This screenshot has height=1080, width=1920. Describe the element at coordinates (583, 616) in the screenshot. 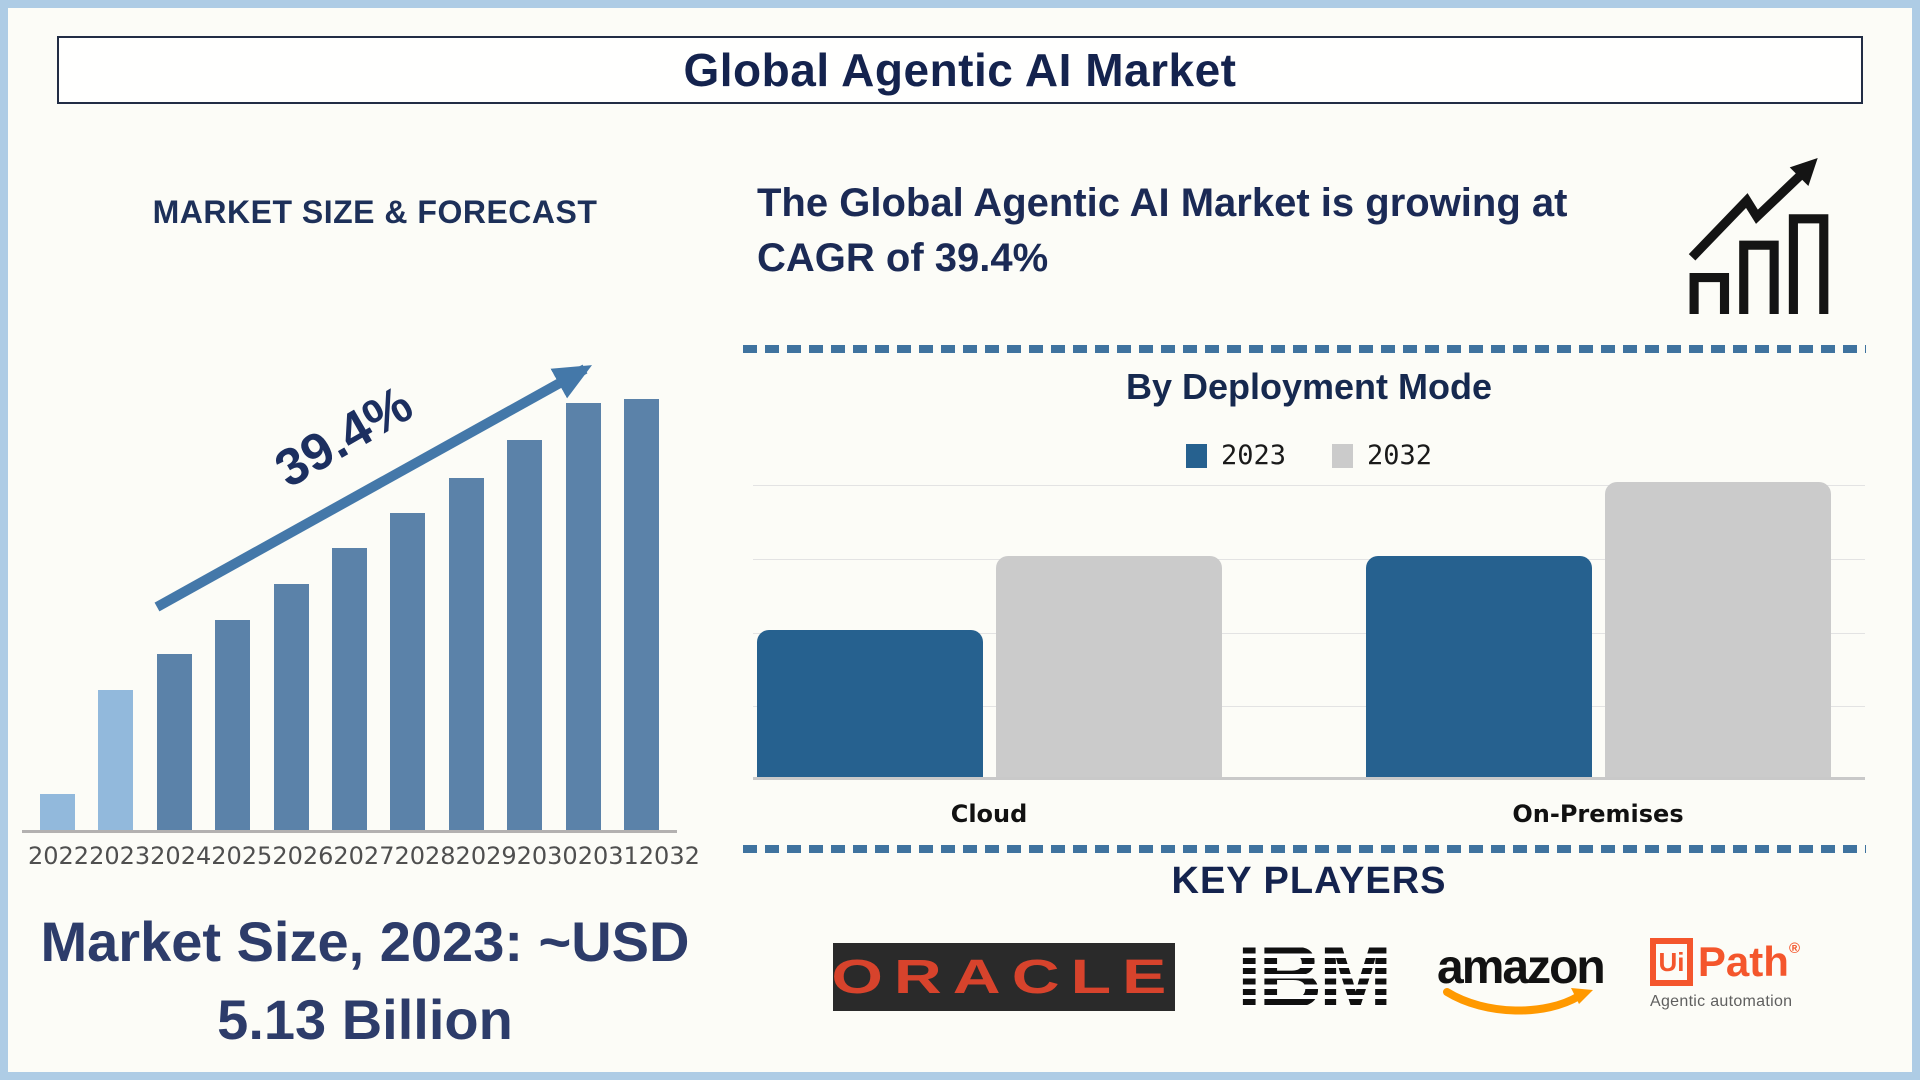

I see `forecast-bar-2031` at that location.